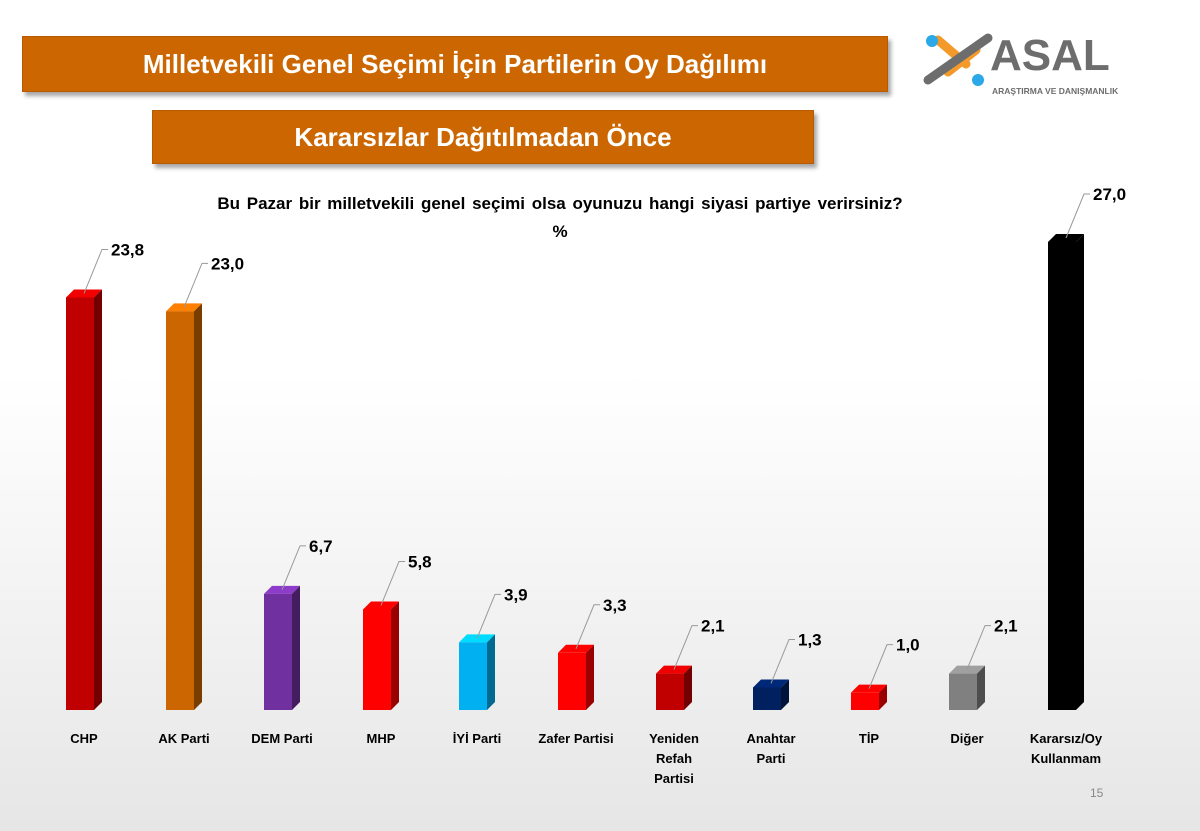  I want to click on category-label: AK Parti, so click(183, 738).